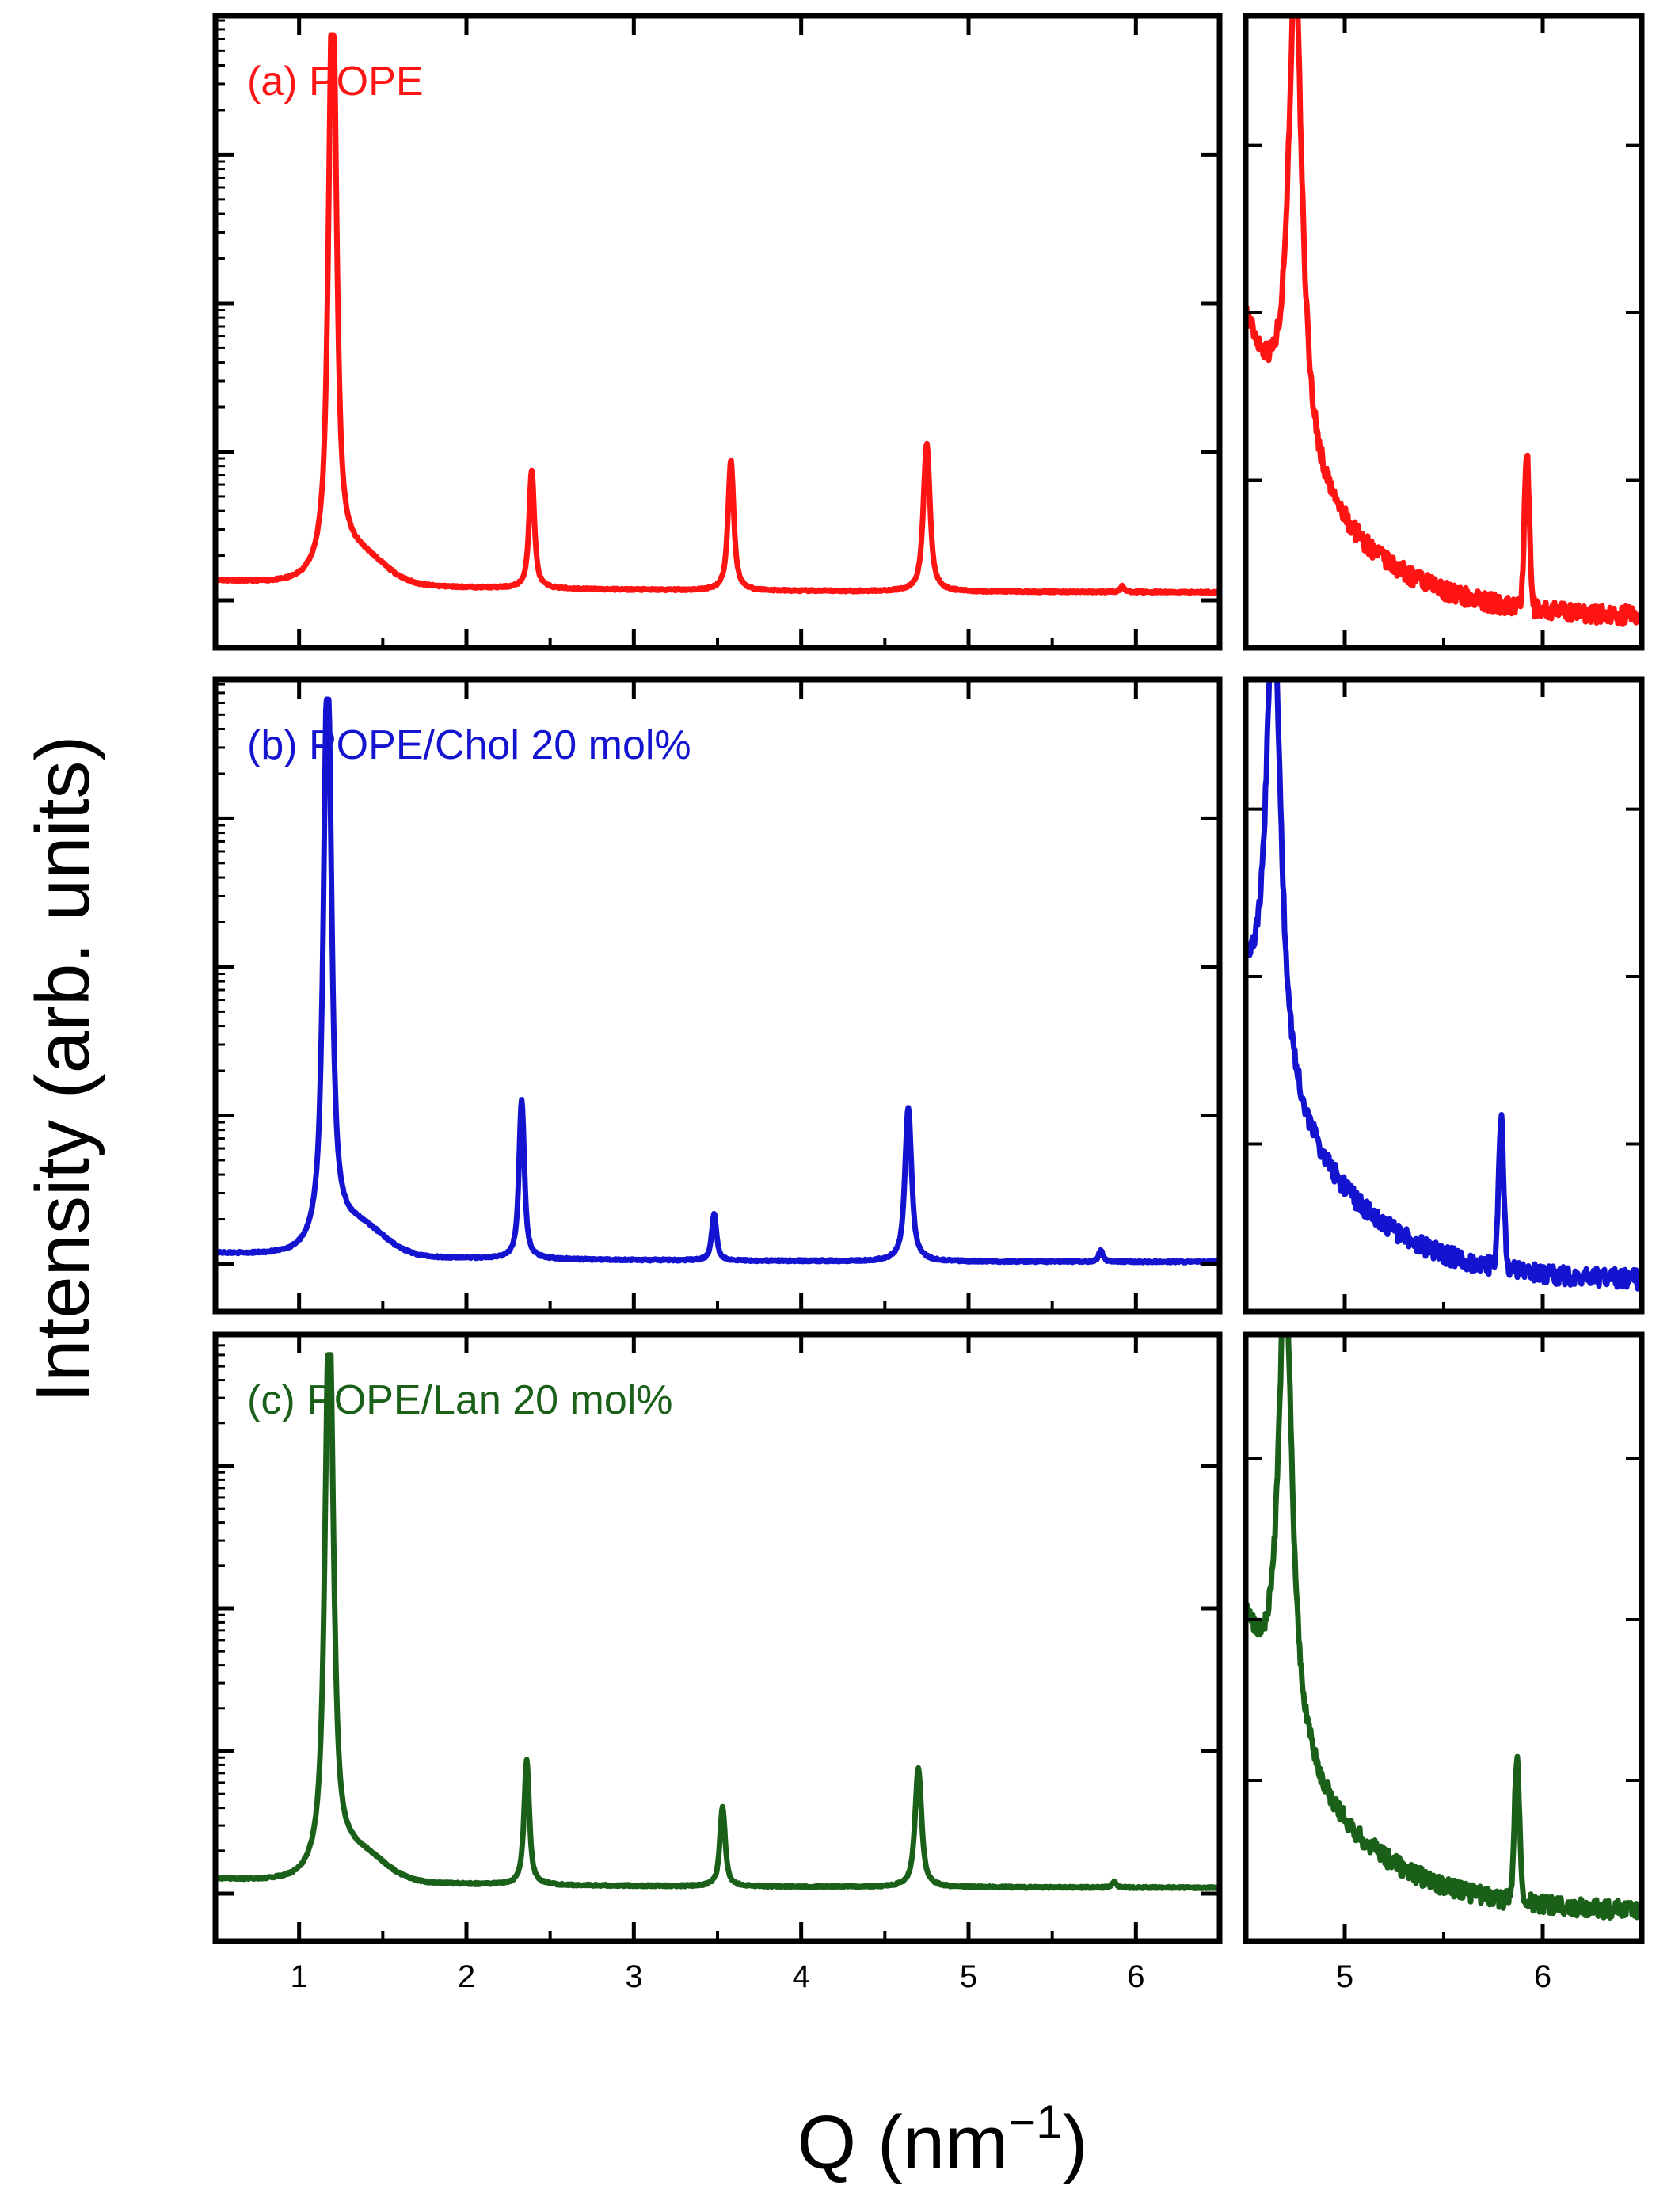 The width and height of the screenshot is (1671, 2212). I want to click on panel-inset-b, so click(1444, 995).